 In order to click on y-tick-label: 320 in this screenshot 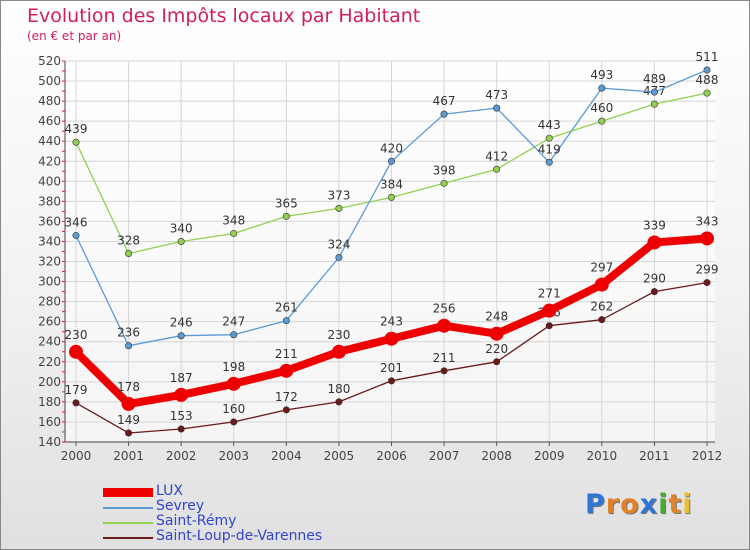, I will do `click(49, 262)`.